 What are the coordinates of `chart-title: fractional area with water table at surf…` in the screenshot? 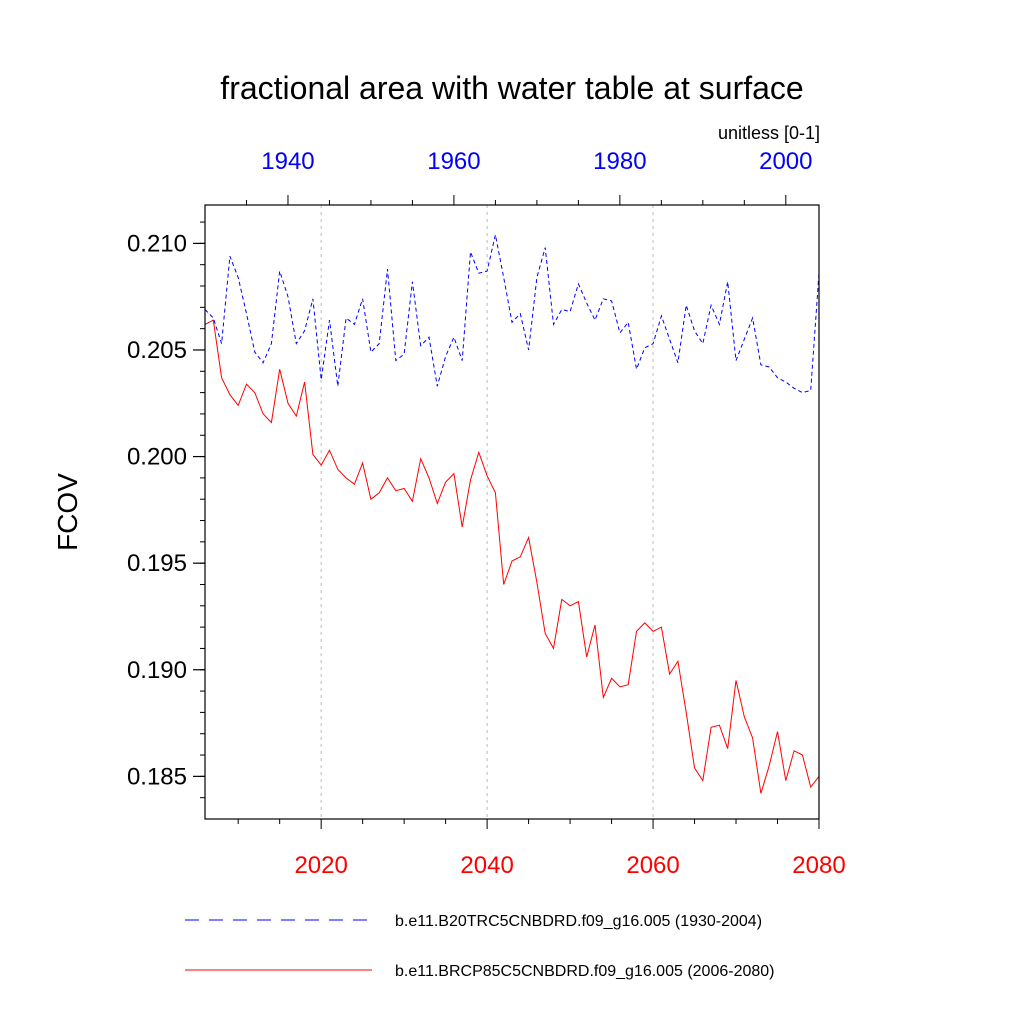 It's located at (511, 88).